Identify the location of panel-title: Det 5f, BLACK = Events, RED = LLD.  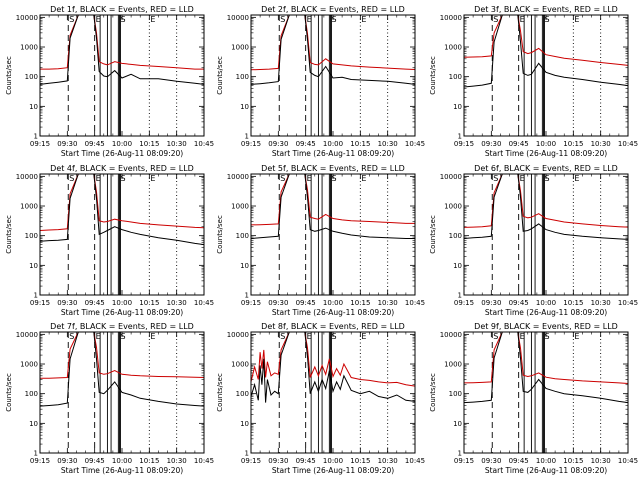
(333, 168).